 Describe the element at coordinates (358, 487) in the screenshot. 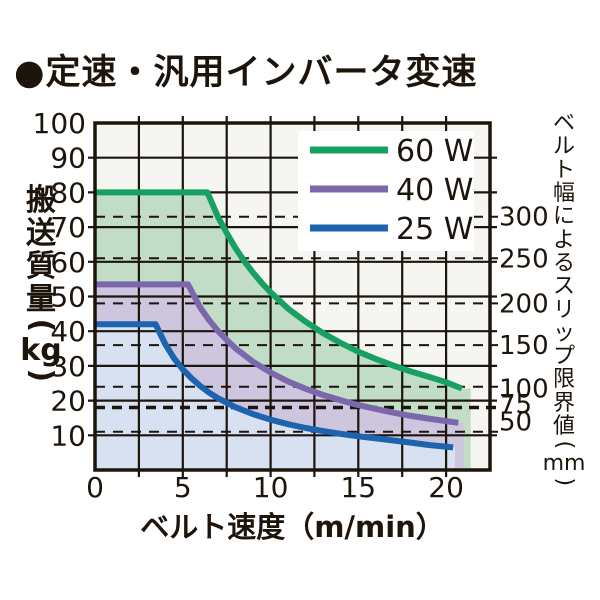

I see `svg-text: 15` at that location.